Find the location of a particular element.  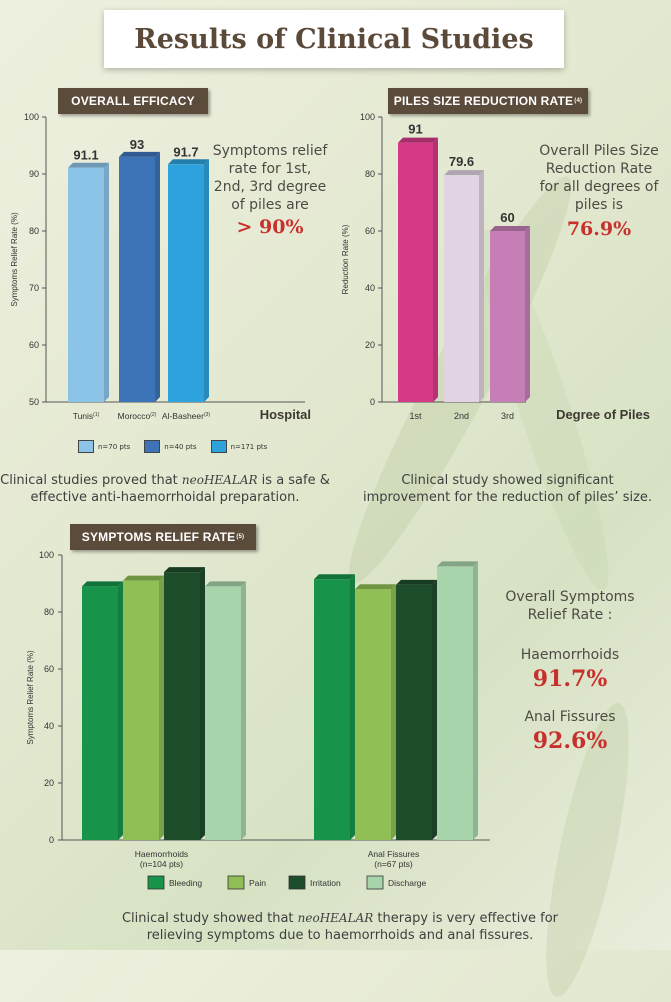

overall-efficacy-label: OVERALL EFFICACY is located at coordinates (133, 101).